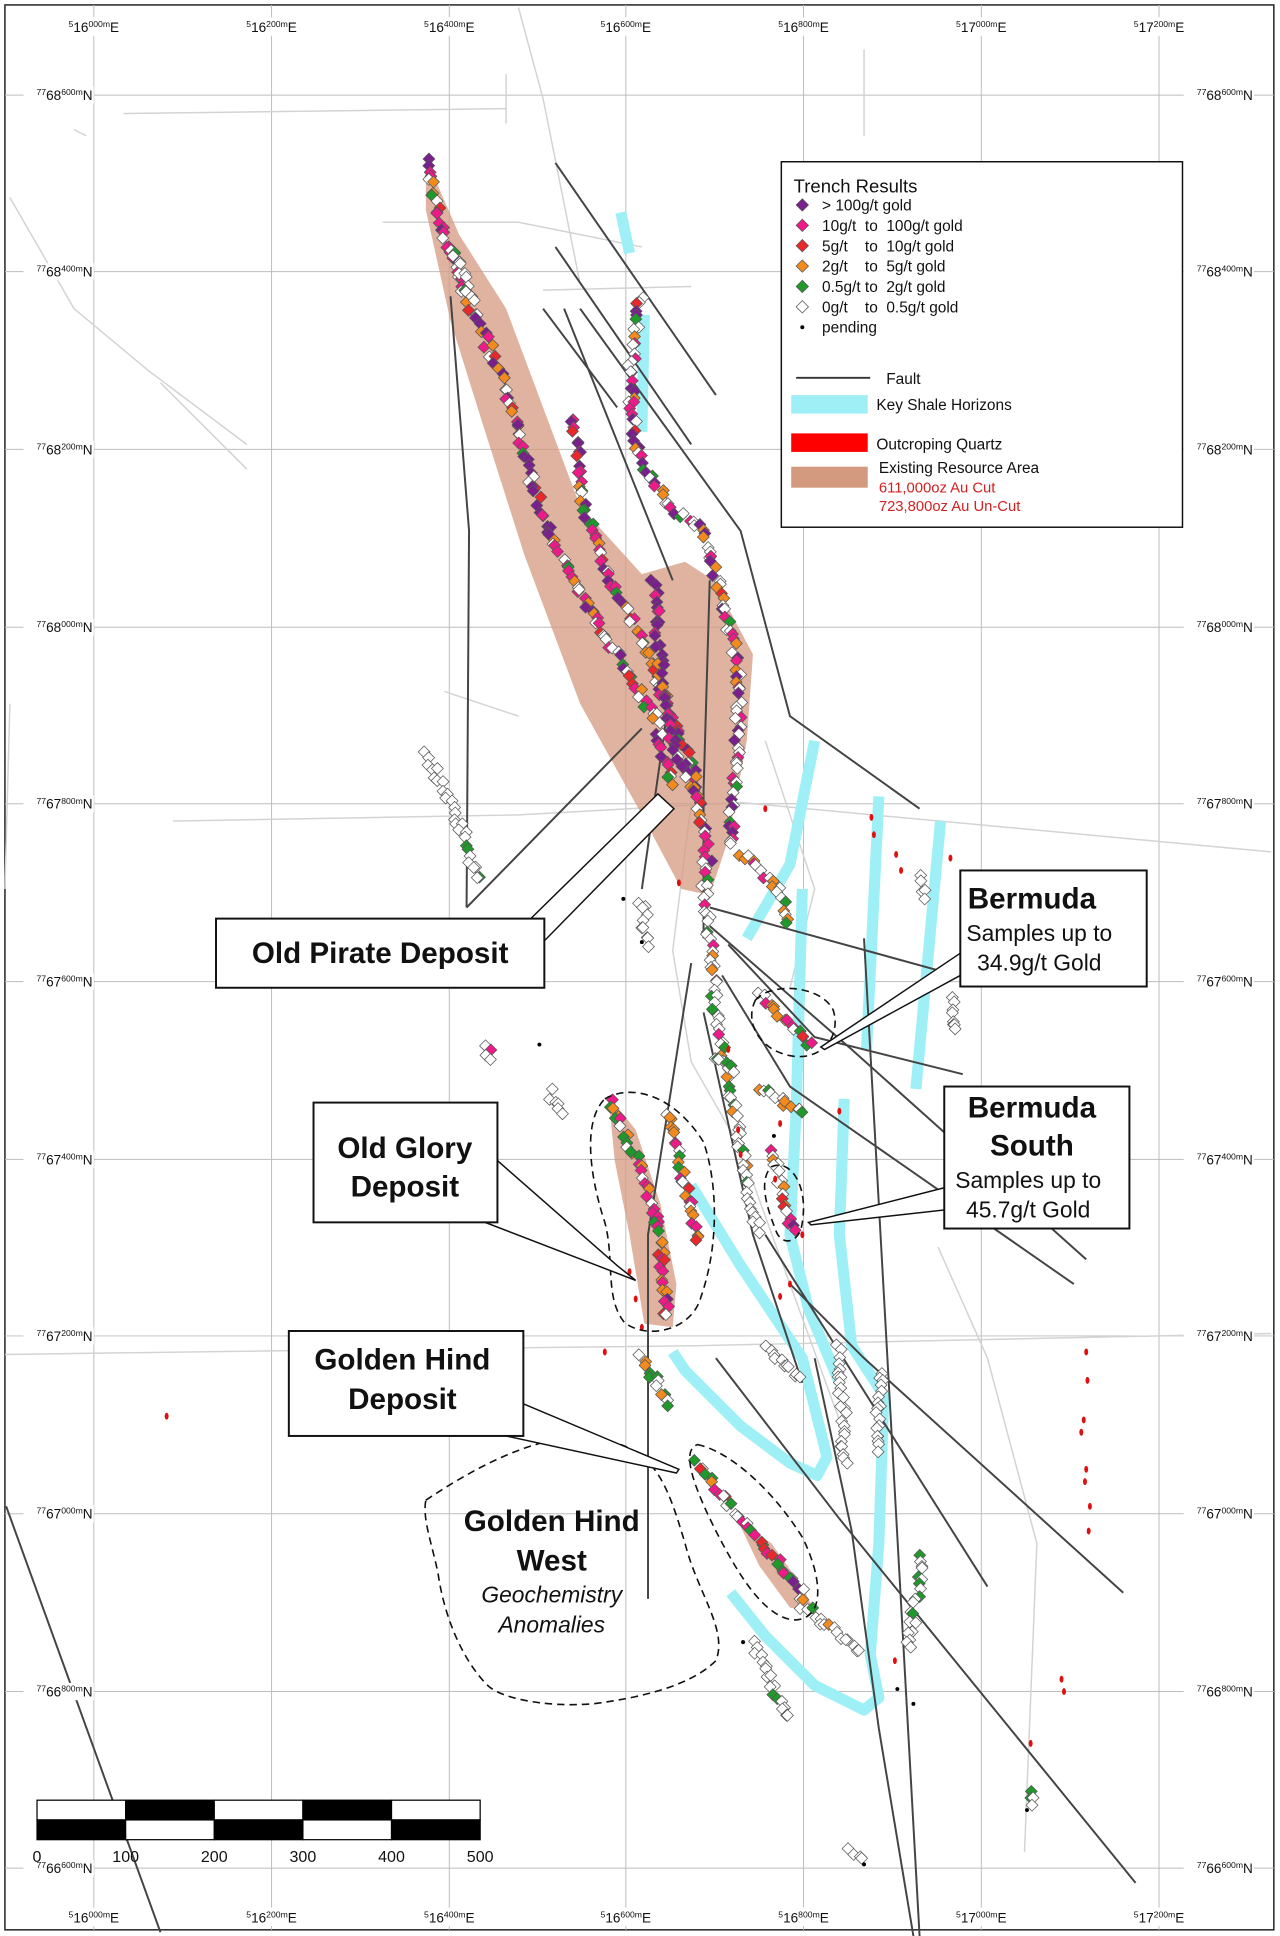 The image size is (1280, 1936). What do you see at coordinates (315, 111) in the screenshot?
I see `track` at bounding box center [315, 111].